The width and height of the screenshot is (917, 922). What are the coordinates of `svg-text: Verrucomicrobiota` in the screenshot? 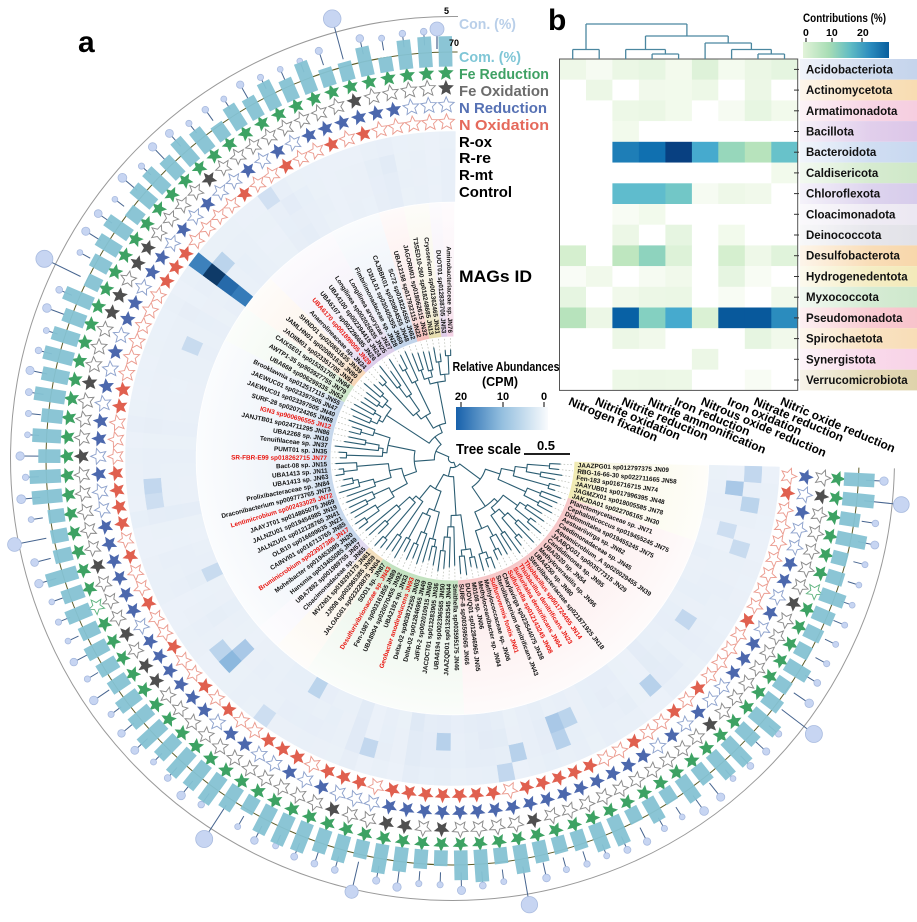 It's located at (857, 381).